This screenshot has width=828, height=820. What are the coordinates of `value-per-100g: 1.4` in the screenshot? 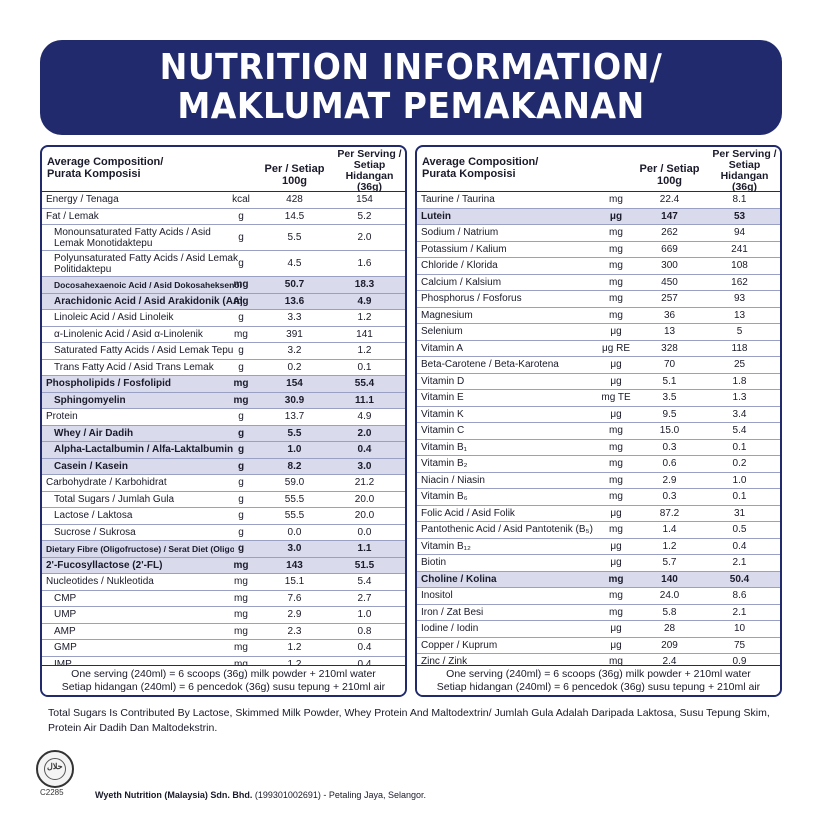 It's located at (669, 529).